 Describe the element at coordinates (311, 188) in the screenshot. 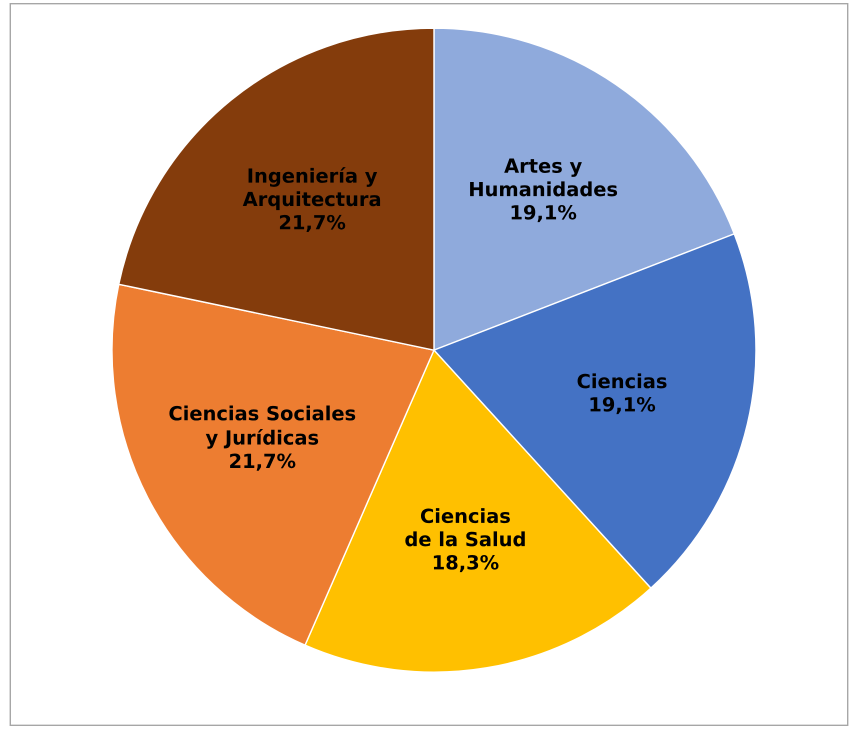

I see `slice-label: Ingeniería y Arquitectura` at that location.